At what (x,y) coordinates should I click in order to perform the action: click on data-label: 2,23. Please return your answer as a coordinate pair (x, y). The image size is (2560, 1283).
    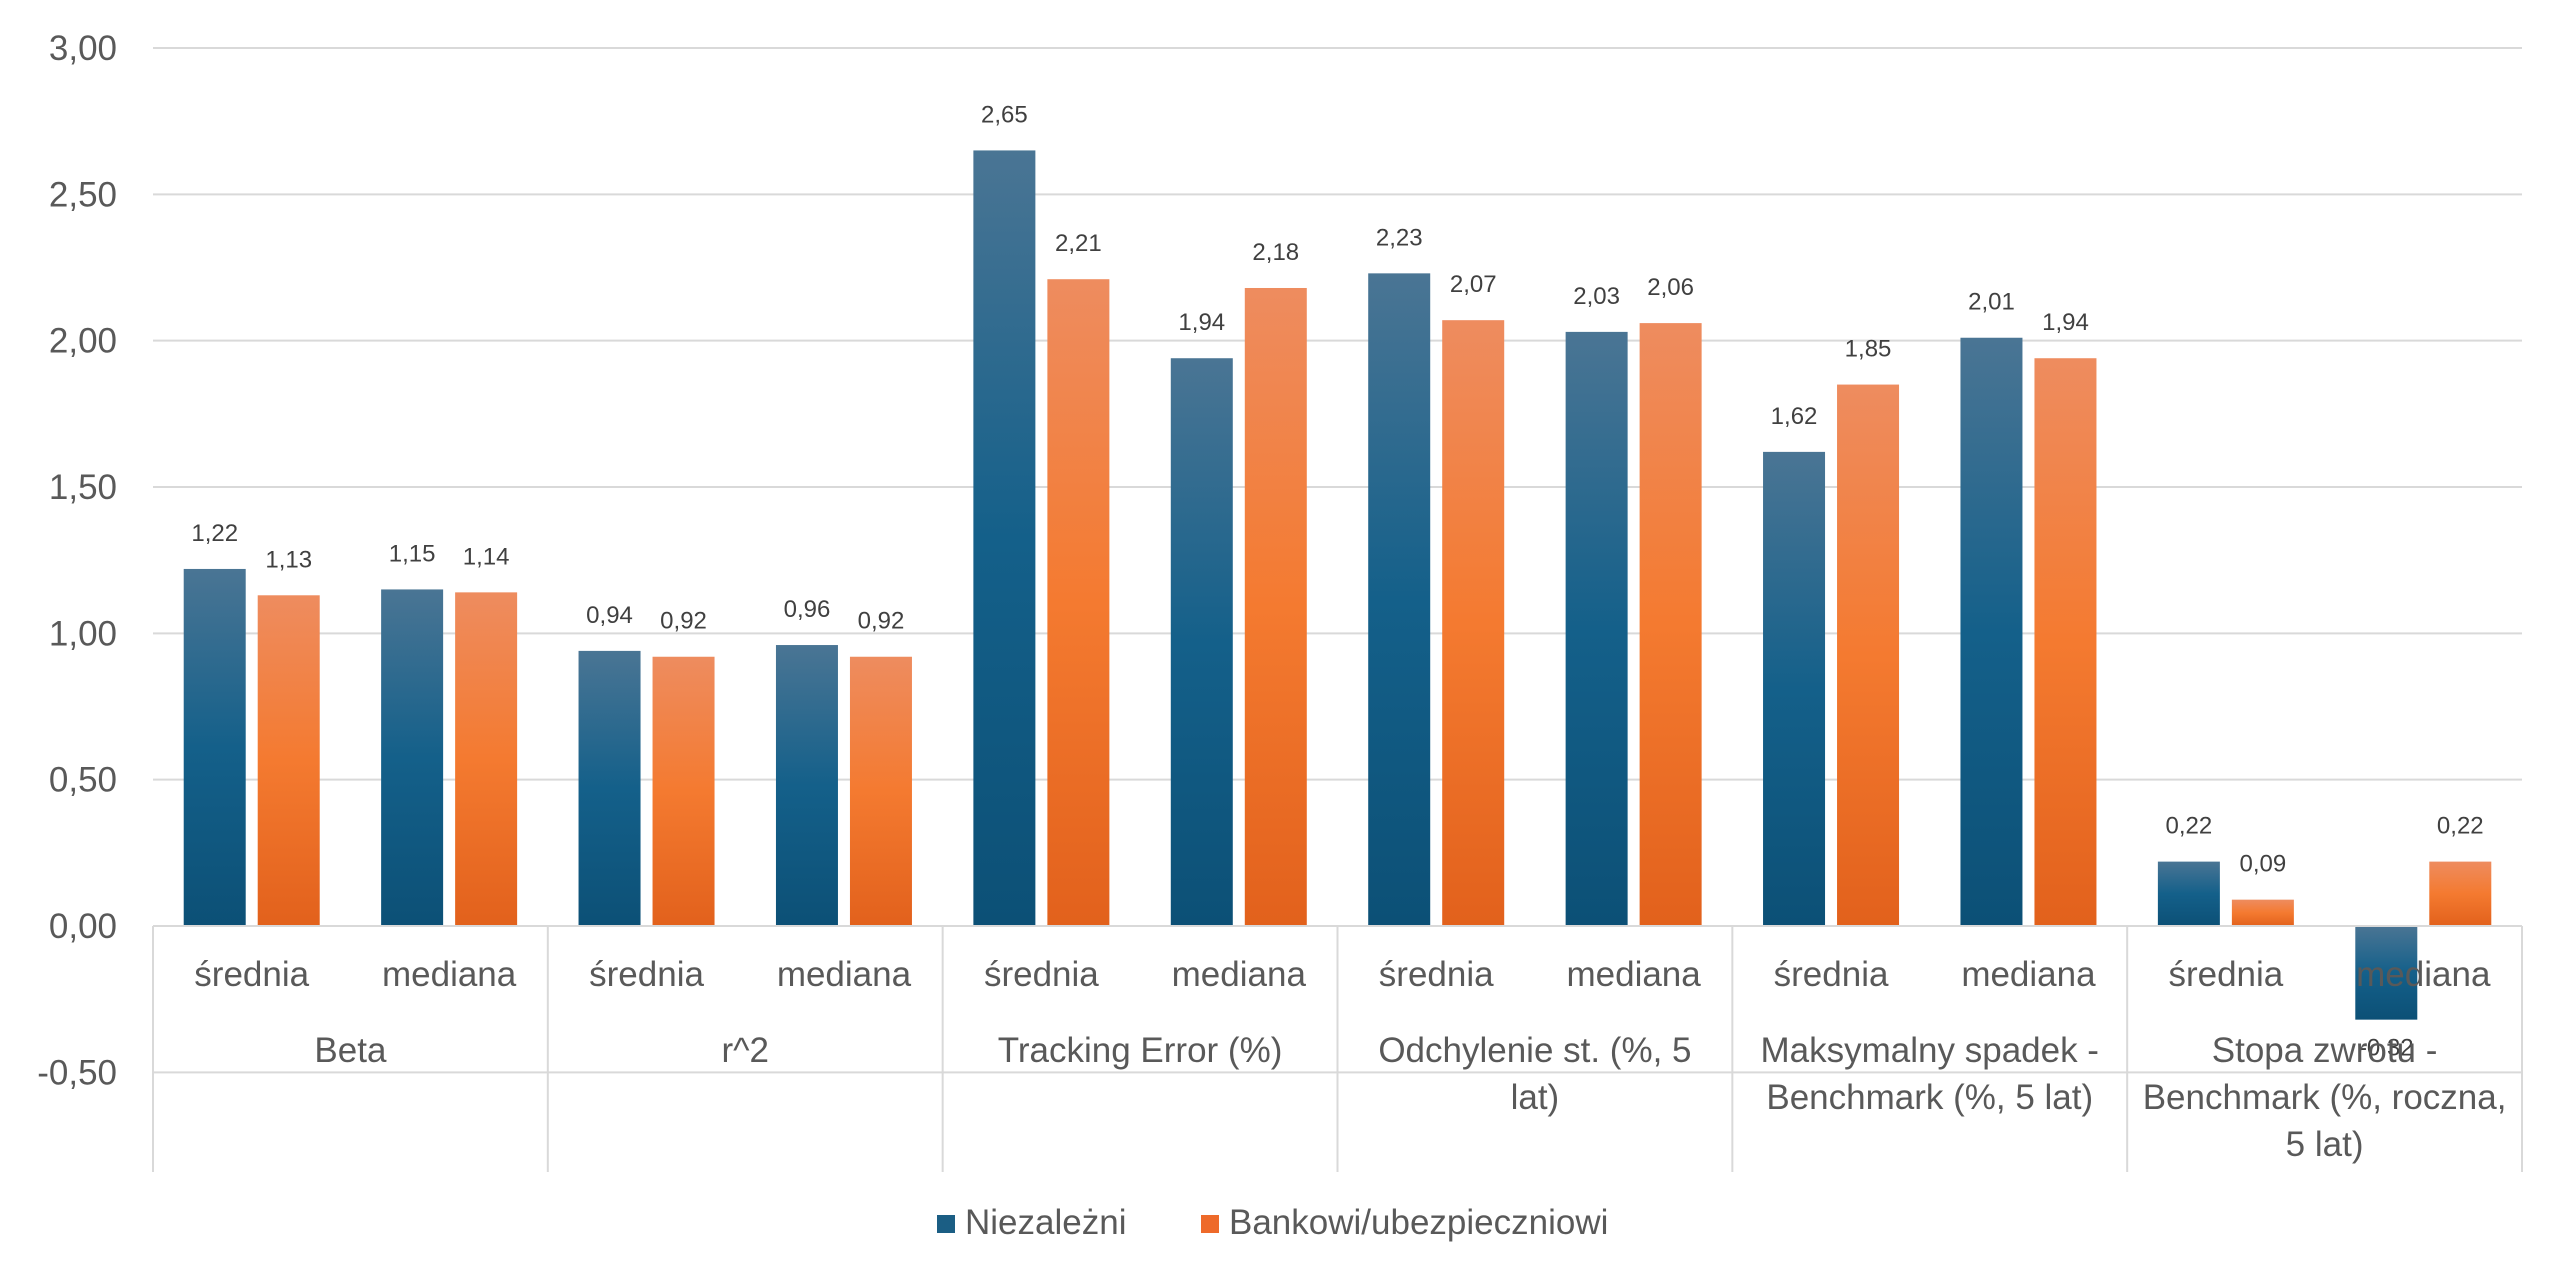
    Looking at the image, I should click on (1399, 237).